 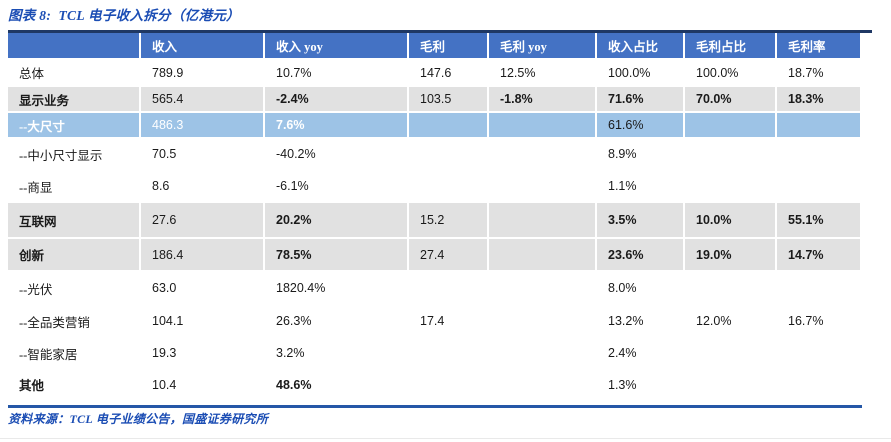 I want to click on cell-revenue: 186.4, so click(x=203, y=255).